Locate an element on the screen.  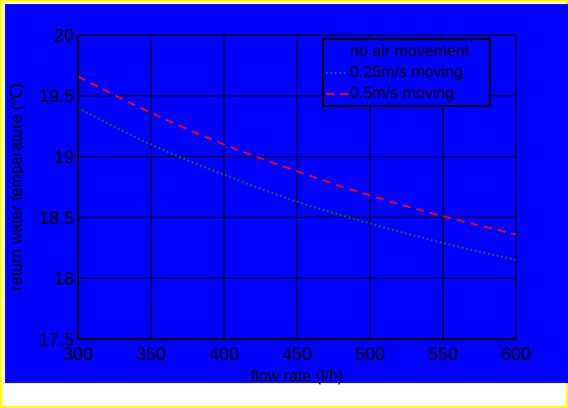
y-tick-label: 19.5 is located at coordinates (56, 96).